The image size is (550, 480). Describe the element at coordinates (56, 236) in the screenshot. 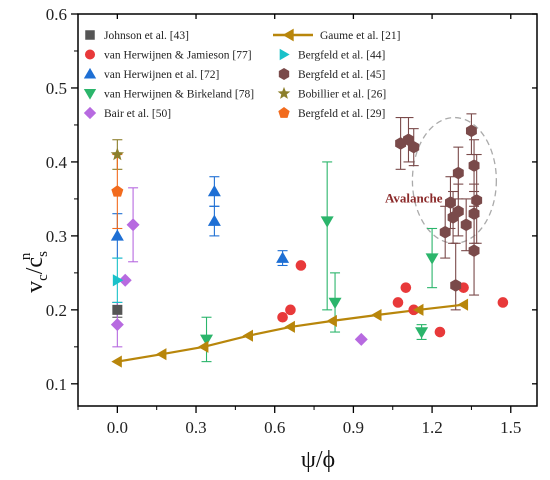

I see `y-tick-label: 0.3` at that location.